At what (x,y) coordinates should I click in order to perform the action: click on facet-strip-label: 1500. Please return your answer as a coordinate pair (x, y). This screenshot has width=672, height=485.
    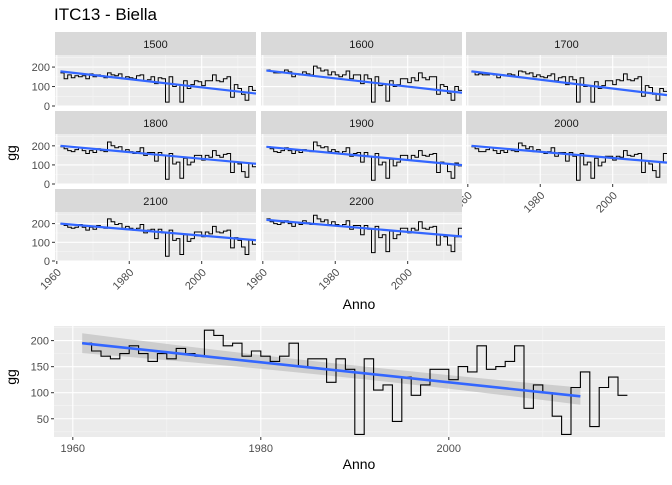
    Looking at the image, I should click on (155, 45).